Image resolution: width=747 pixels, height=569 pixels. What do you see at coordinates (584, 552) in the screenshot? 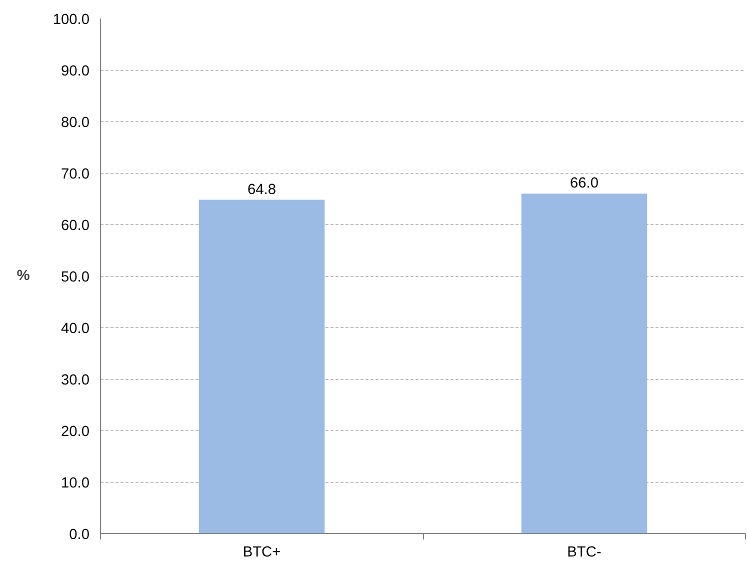
I see `x-tick-label: BTC-` at bounding box center [584, 552].